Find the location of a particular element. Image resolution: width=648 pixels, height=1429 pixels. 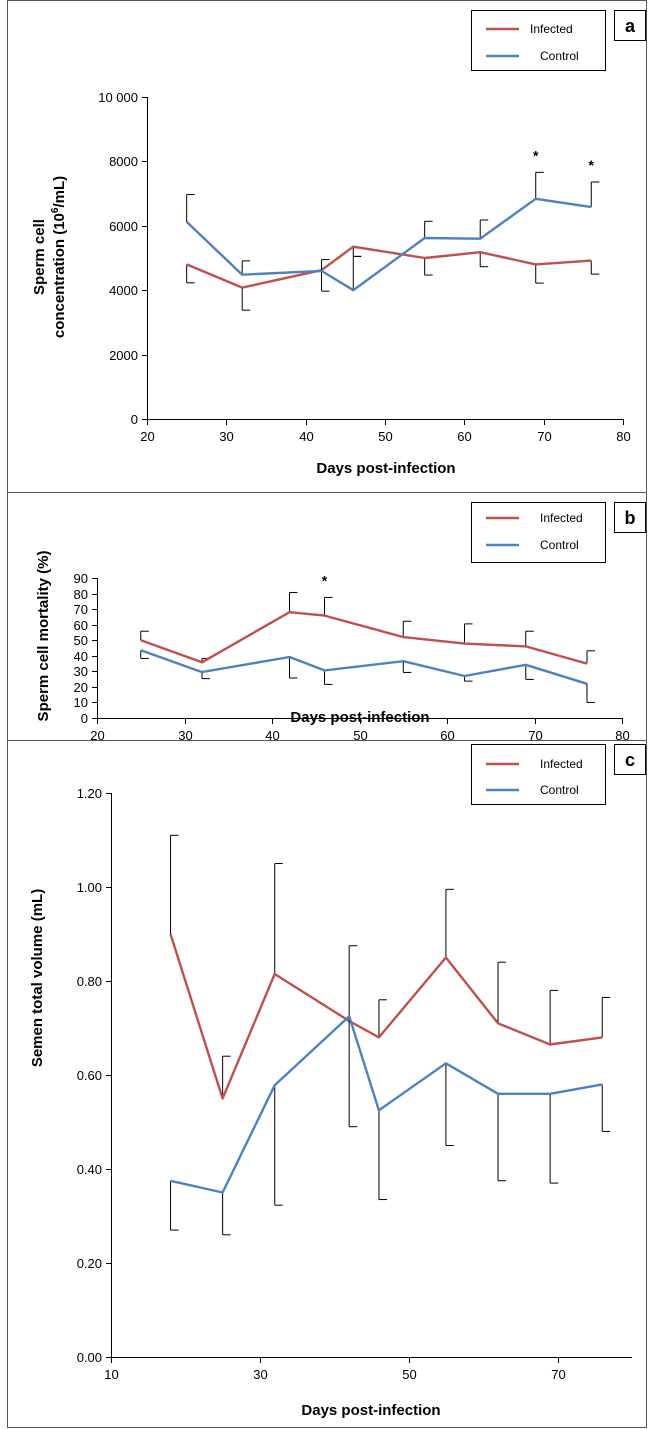

panel-b-x-tick-label: 30 is located at coordinates (185, 735).